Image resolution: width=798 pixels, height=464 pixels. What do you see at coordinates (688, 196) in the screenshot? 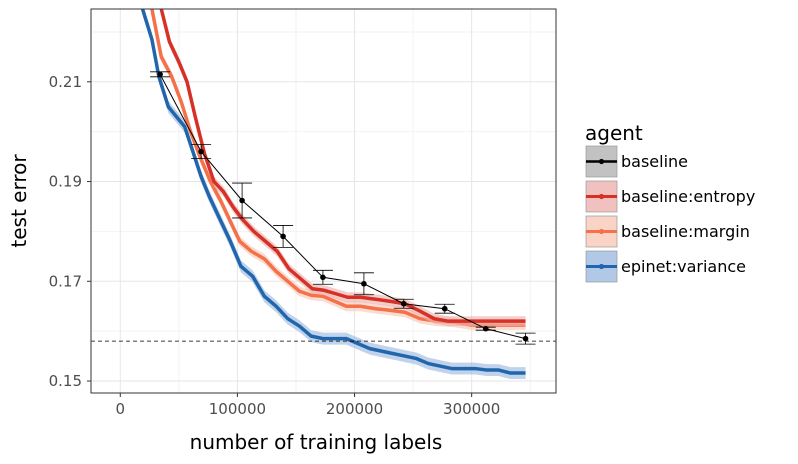
I see `legend-label-baseline-entropy: baseline:entropy` at bounding box center [688, 196].